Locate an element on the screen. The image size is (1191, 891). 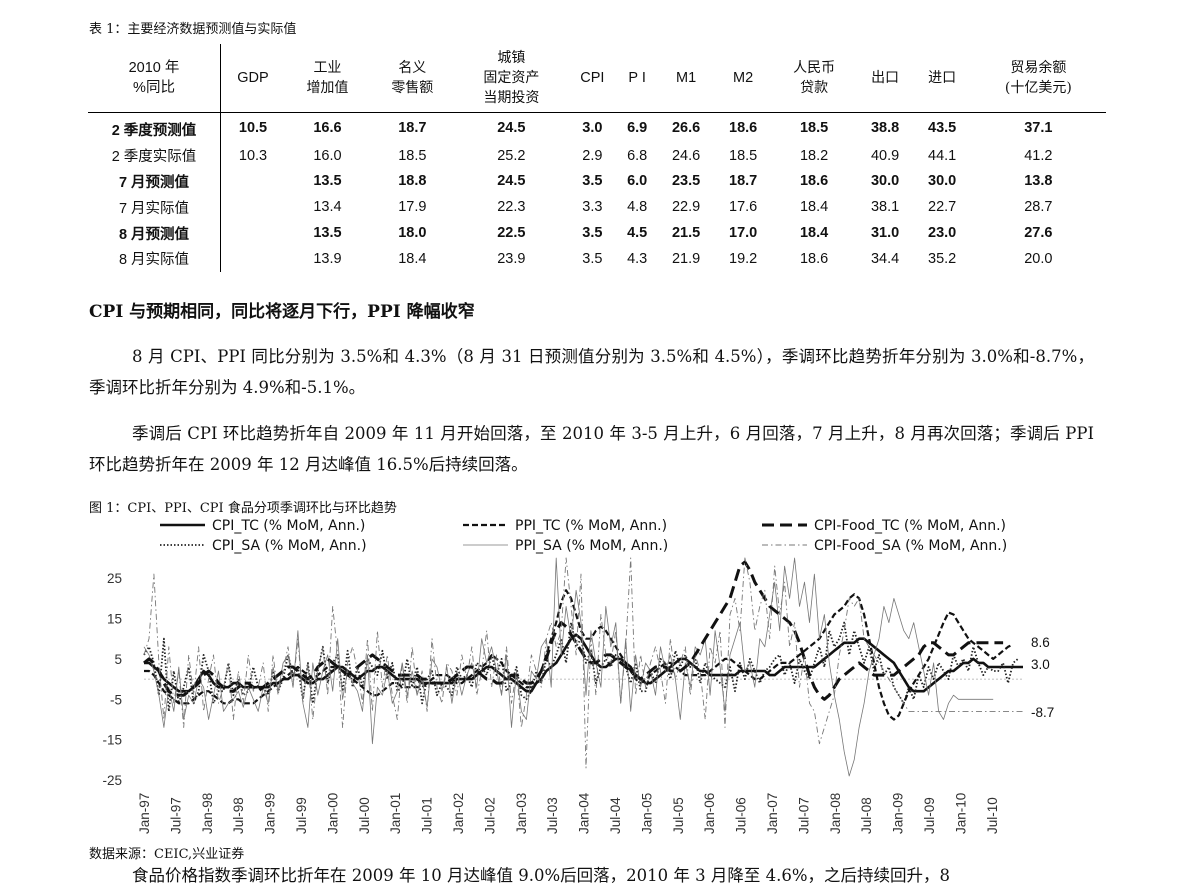
table-cell: 17.6 is located at coordinates (743, 207).